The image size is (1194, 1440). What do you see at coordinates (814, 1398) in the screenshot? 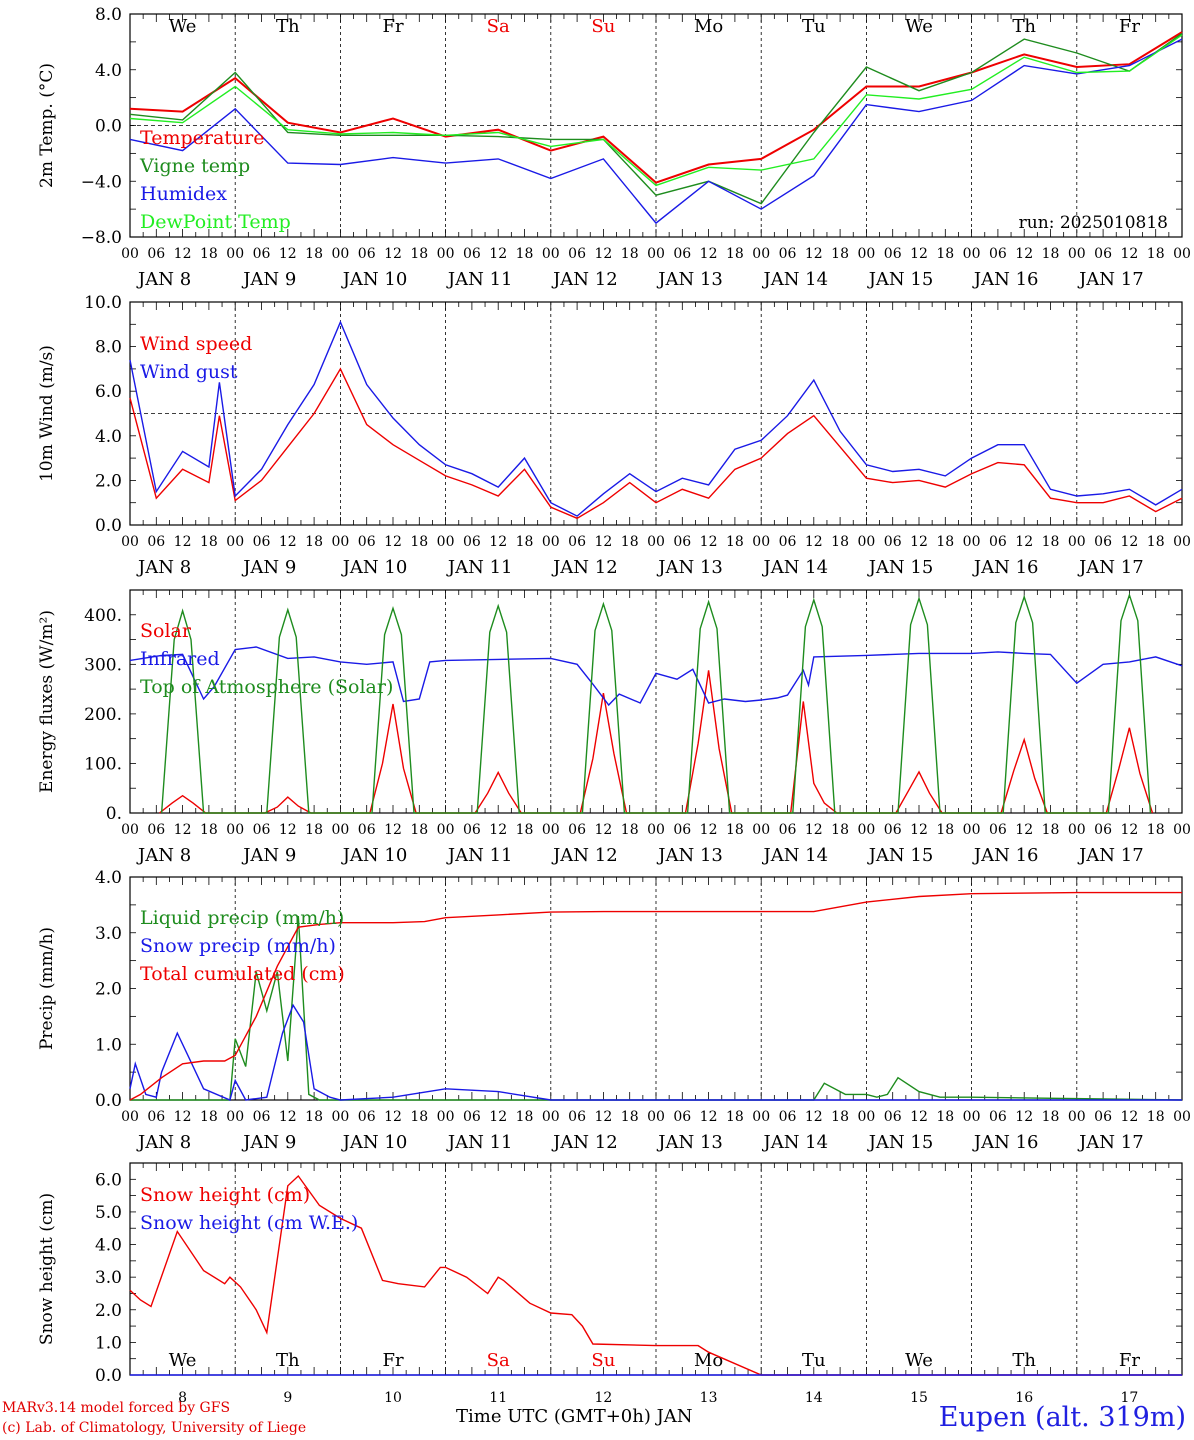
I see `date-number: 14` at bounding box center [814, 1398].